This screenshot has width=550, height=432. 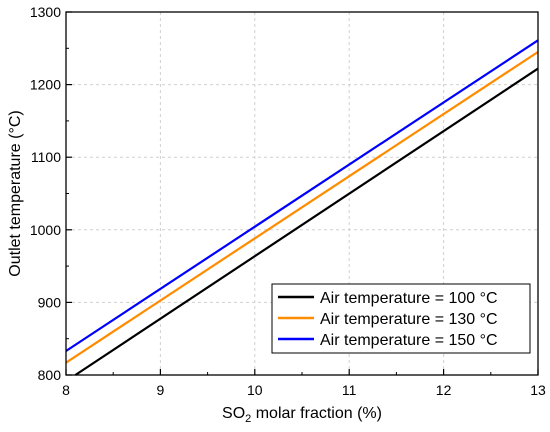 I want to click on x-tick-label: 10, so click(x=255, y=390).